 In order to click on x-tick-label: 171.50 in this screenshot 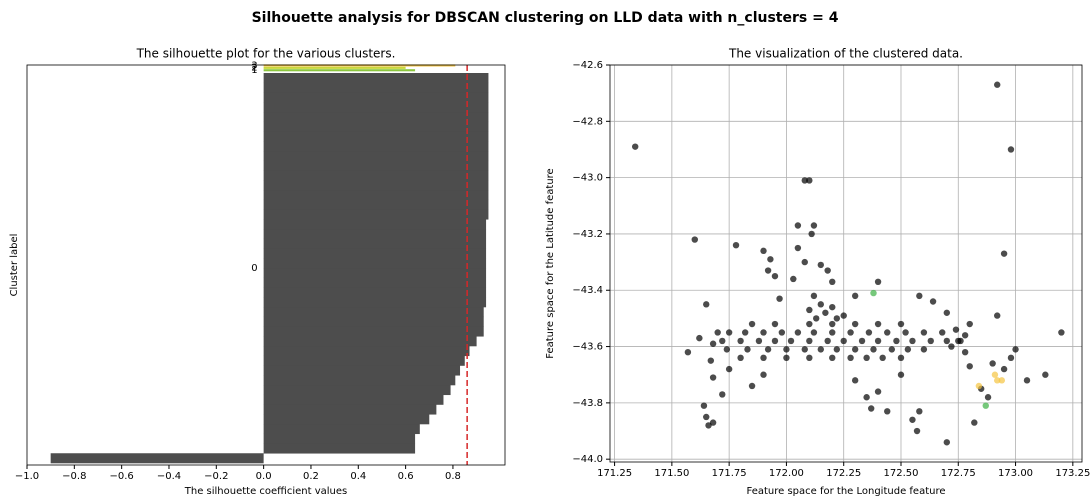, I will do `click(671, 473)`.